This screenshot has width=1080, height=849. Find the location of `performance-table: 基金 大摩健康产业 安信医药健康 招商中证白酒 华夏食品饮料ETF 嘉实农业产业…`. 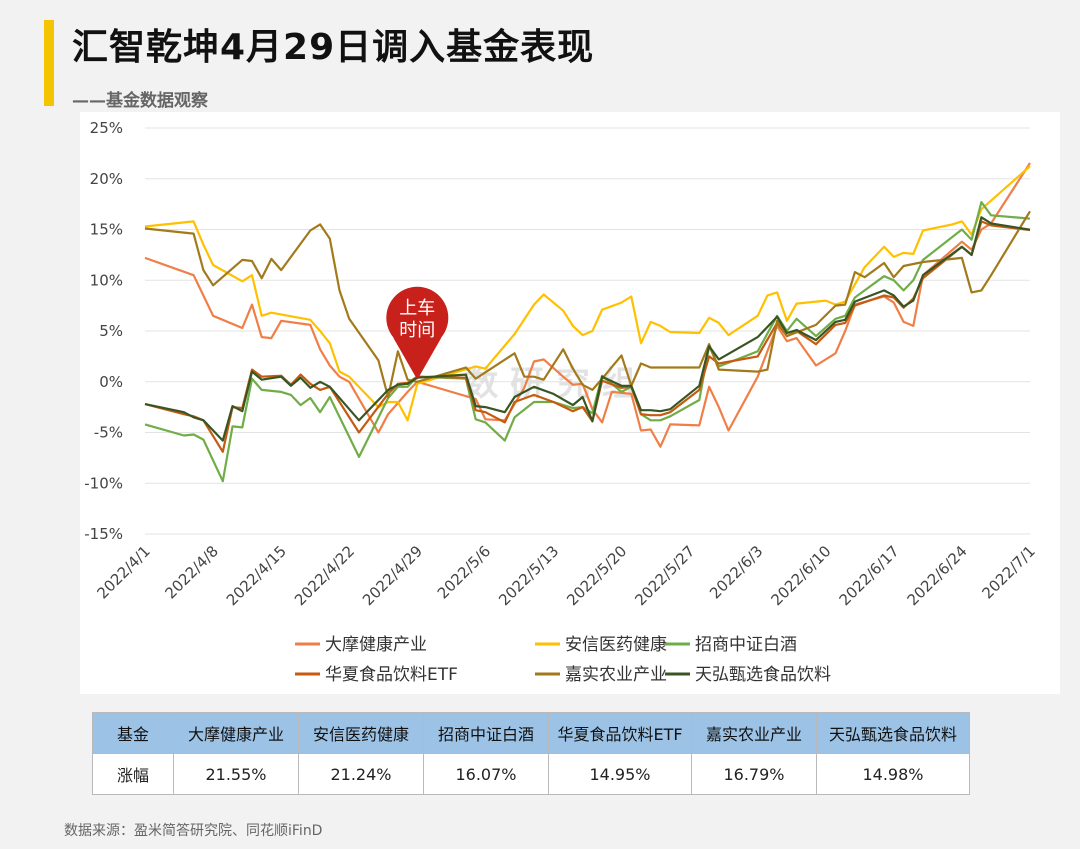

performance-table: 基金 大摩健康产业 安信医药健康 招商中证白酒 华夏食品饮料ETF 嘉实农业产业… is located at coordinates (531, 753).